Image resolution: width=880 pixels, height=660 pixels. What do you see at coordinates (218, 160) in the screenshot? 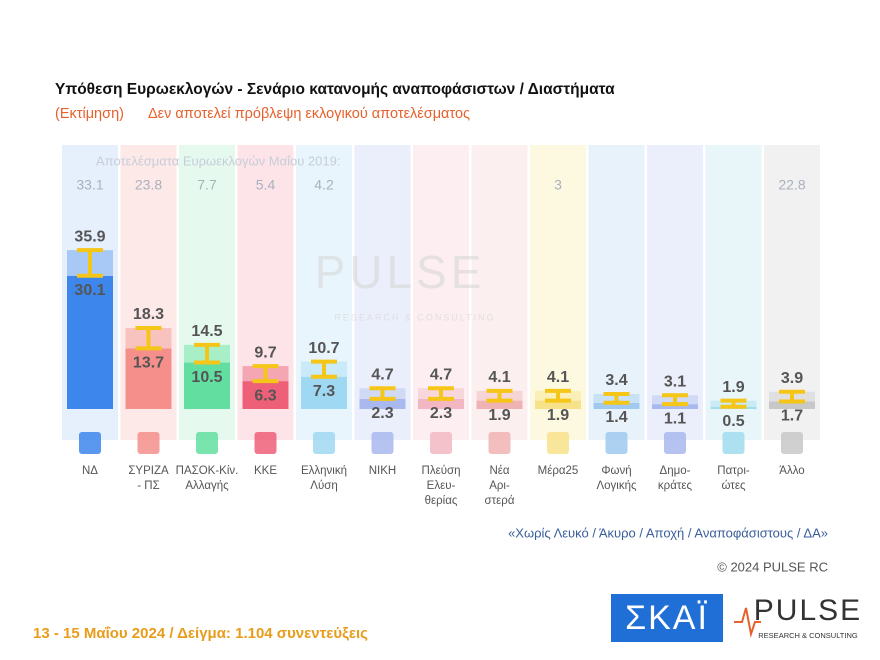
I see `results-2019-label: Αποτελέσματα Ευρωεκλογών Μαΐου 2019:` at bounding box center [218, 160].